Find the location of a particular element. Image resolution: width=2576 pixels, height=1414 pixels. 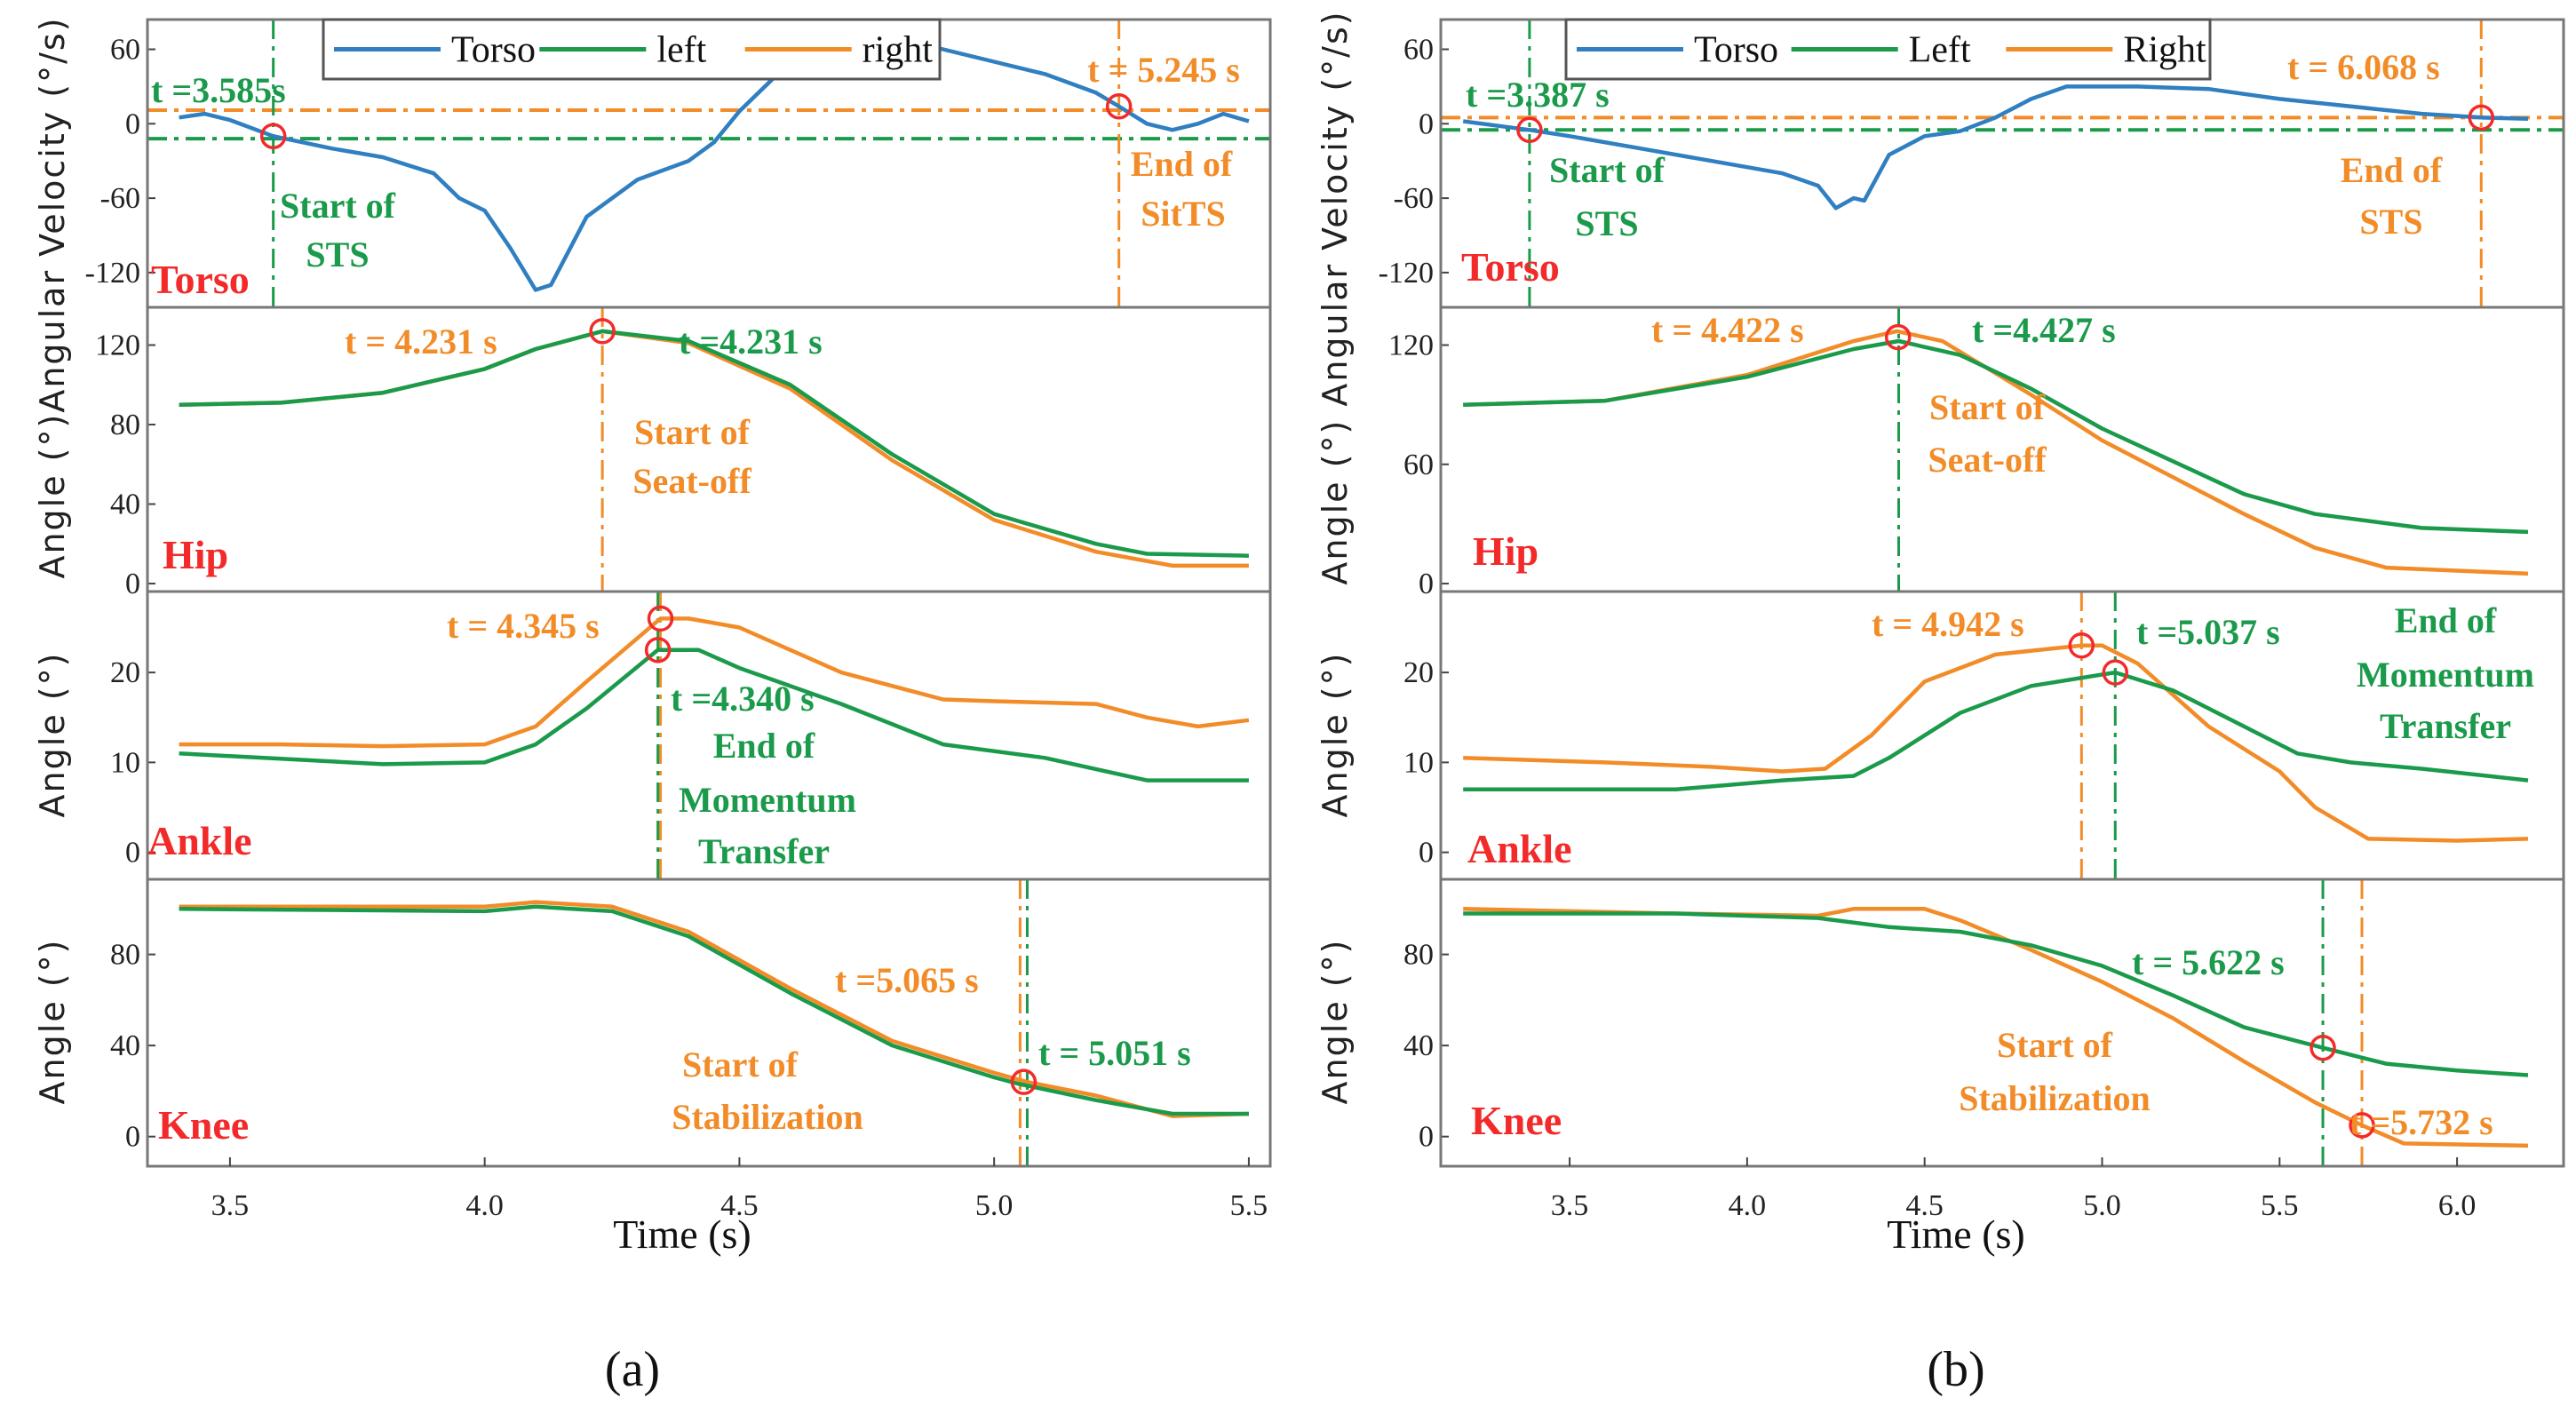

annotation-time: t = 4.422 s is located at coordinates (1727, 330).